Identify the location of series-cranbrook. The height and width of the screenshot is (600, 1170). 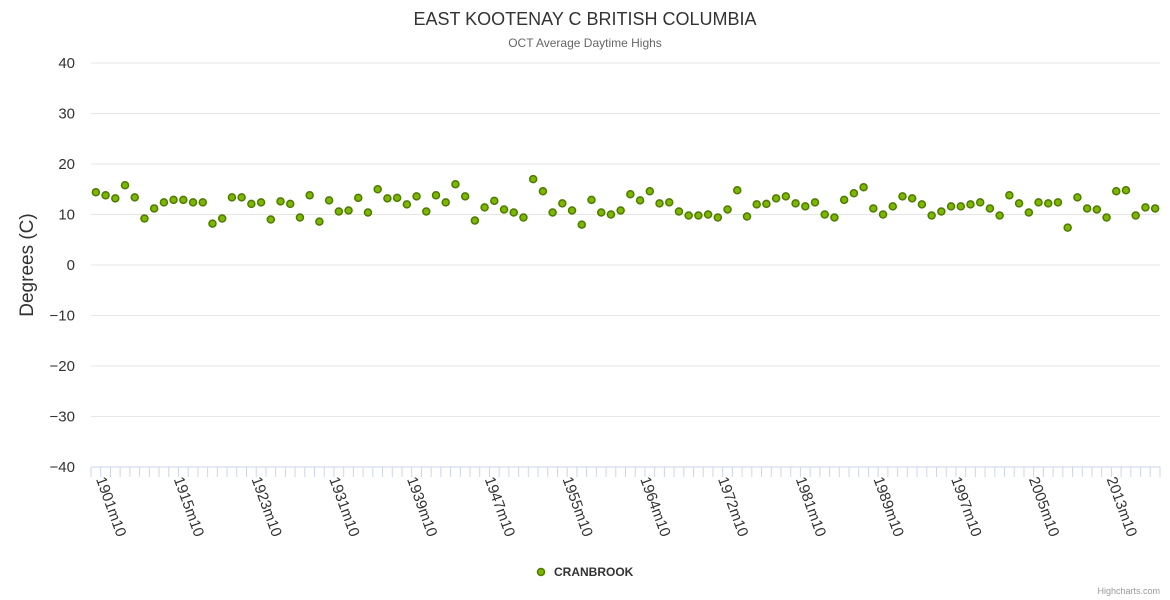
(625, 203).